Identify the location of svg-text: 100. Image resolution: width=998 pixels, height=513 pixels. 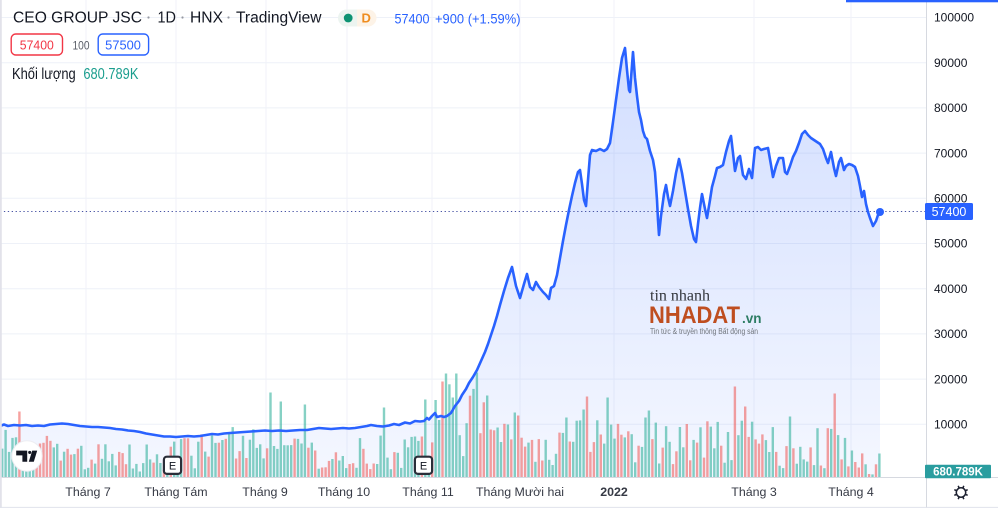
(81, 46).